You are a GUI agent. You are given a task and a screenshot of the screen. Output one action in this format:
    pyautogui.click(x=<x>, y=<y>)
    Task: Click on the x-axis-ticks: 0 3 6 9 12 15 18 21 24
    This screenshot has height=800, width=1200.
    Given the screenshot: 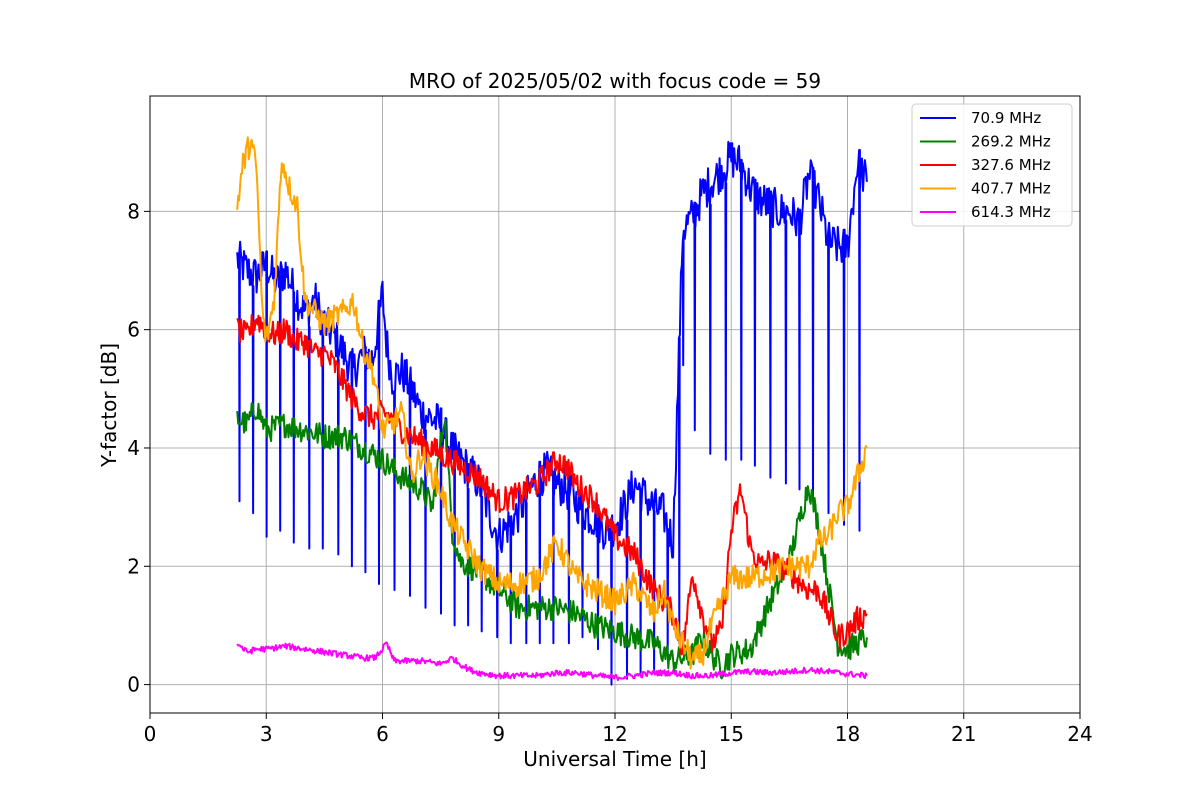 What is the action you would take?
    pyautogui.click(x=618, y=729)
    